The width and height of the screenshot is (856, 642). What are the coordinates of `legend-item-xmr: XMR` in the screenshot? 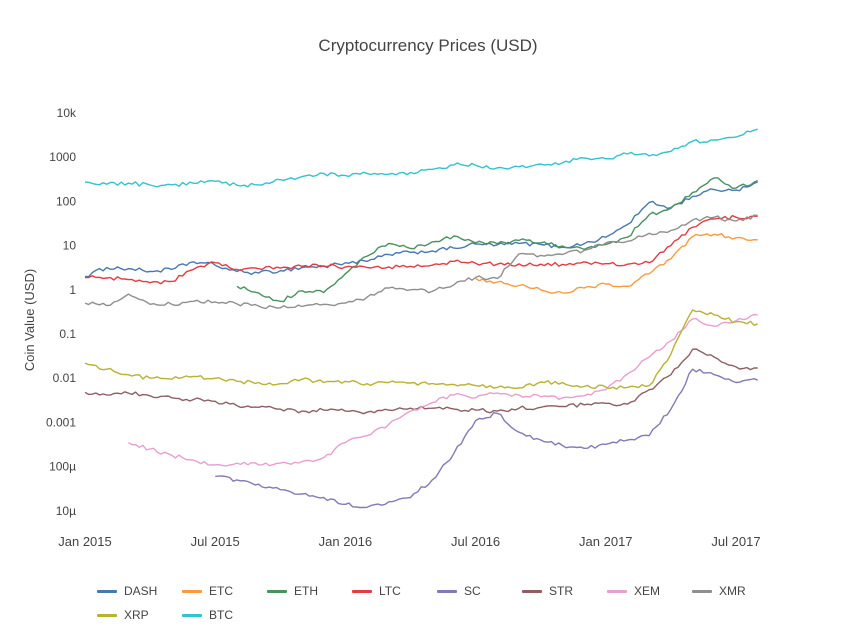 It's located at (734, 591).